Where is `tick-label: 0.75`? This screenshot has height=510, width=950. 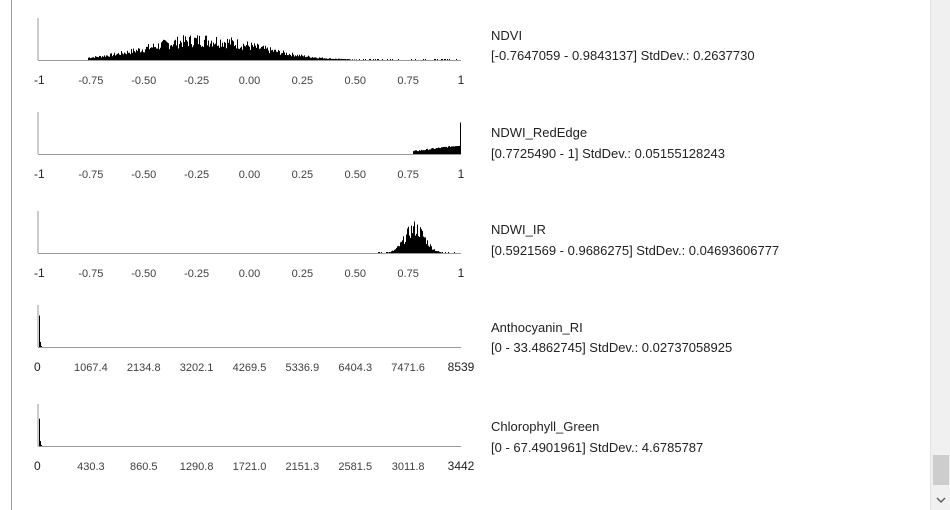
tick-label: 0.75 is located at coordinates (407, 175).